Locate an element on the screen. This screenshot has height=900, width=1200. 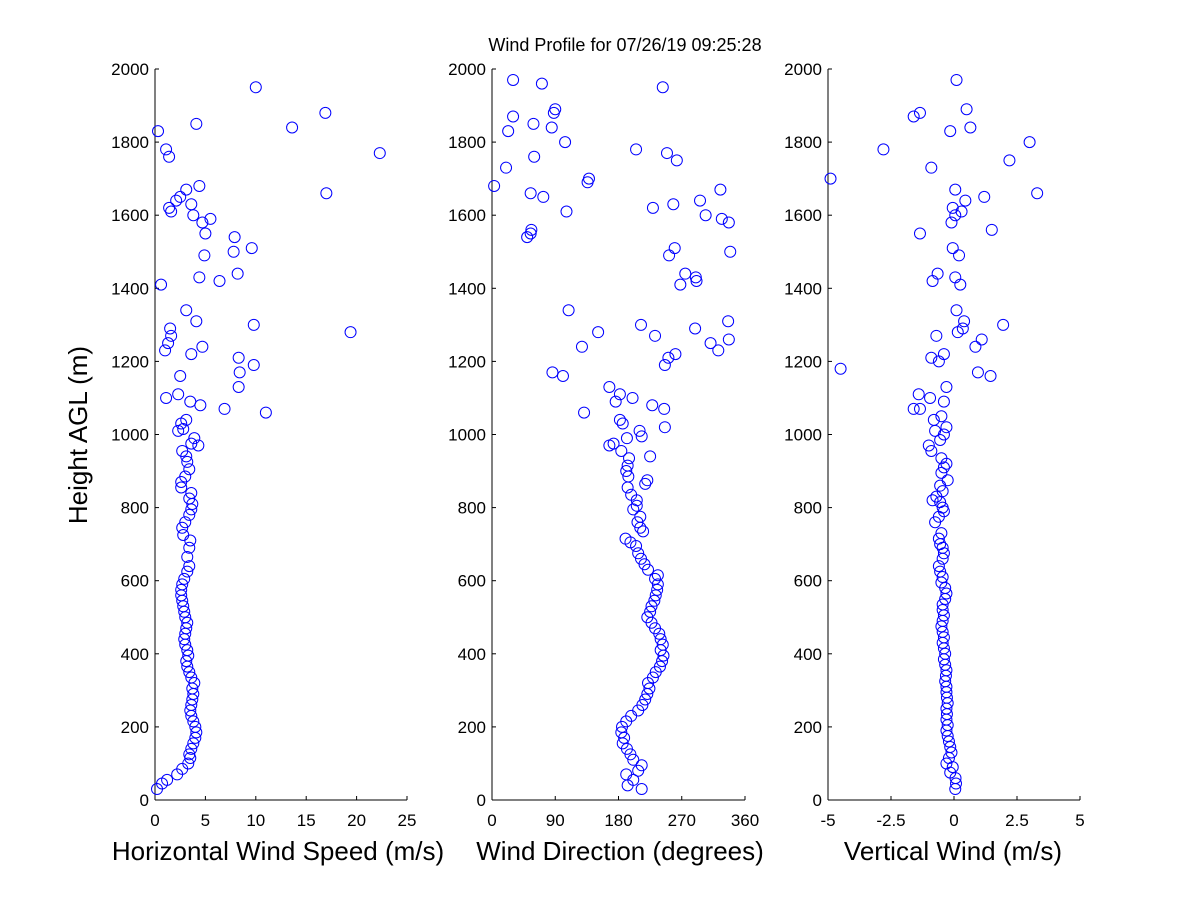
x-tick-label: 10 is located at coordinates (255, 820).